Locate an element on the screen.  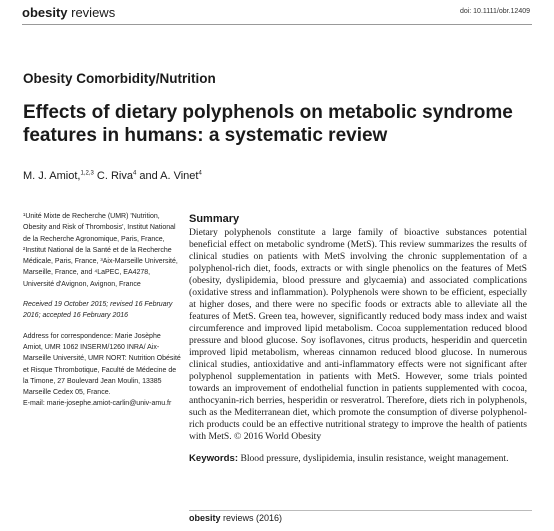
author-2-affiliations: 4 is located at coordinates (134, 173).